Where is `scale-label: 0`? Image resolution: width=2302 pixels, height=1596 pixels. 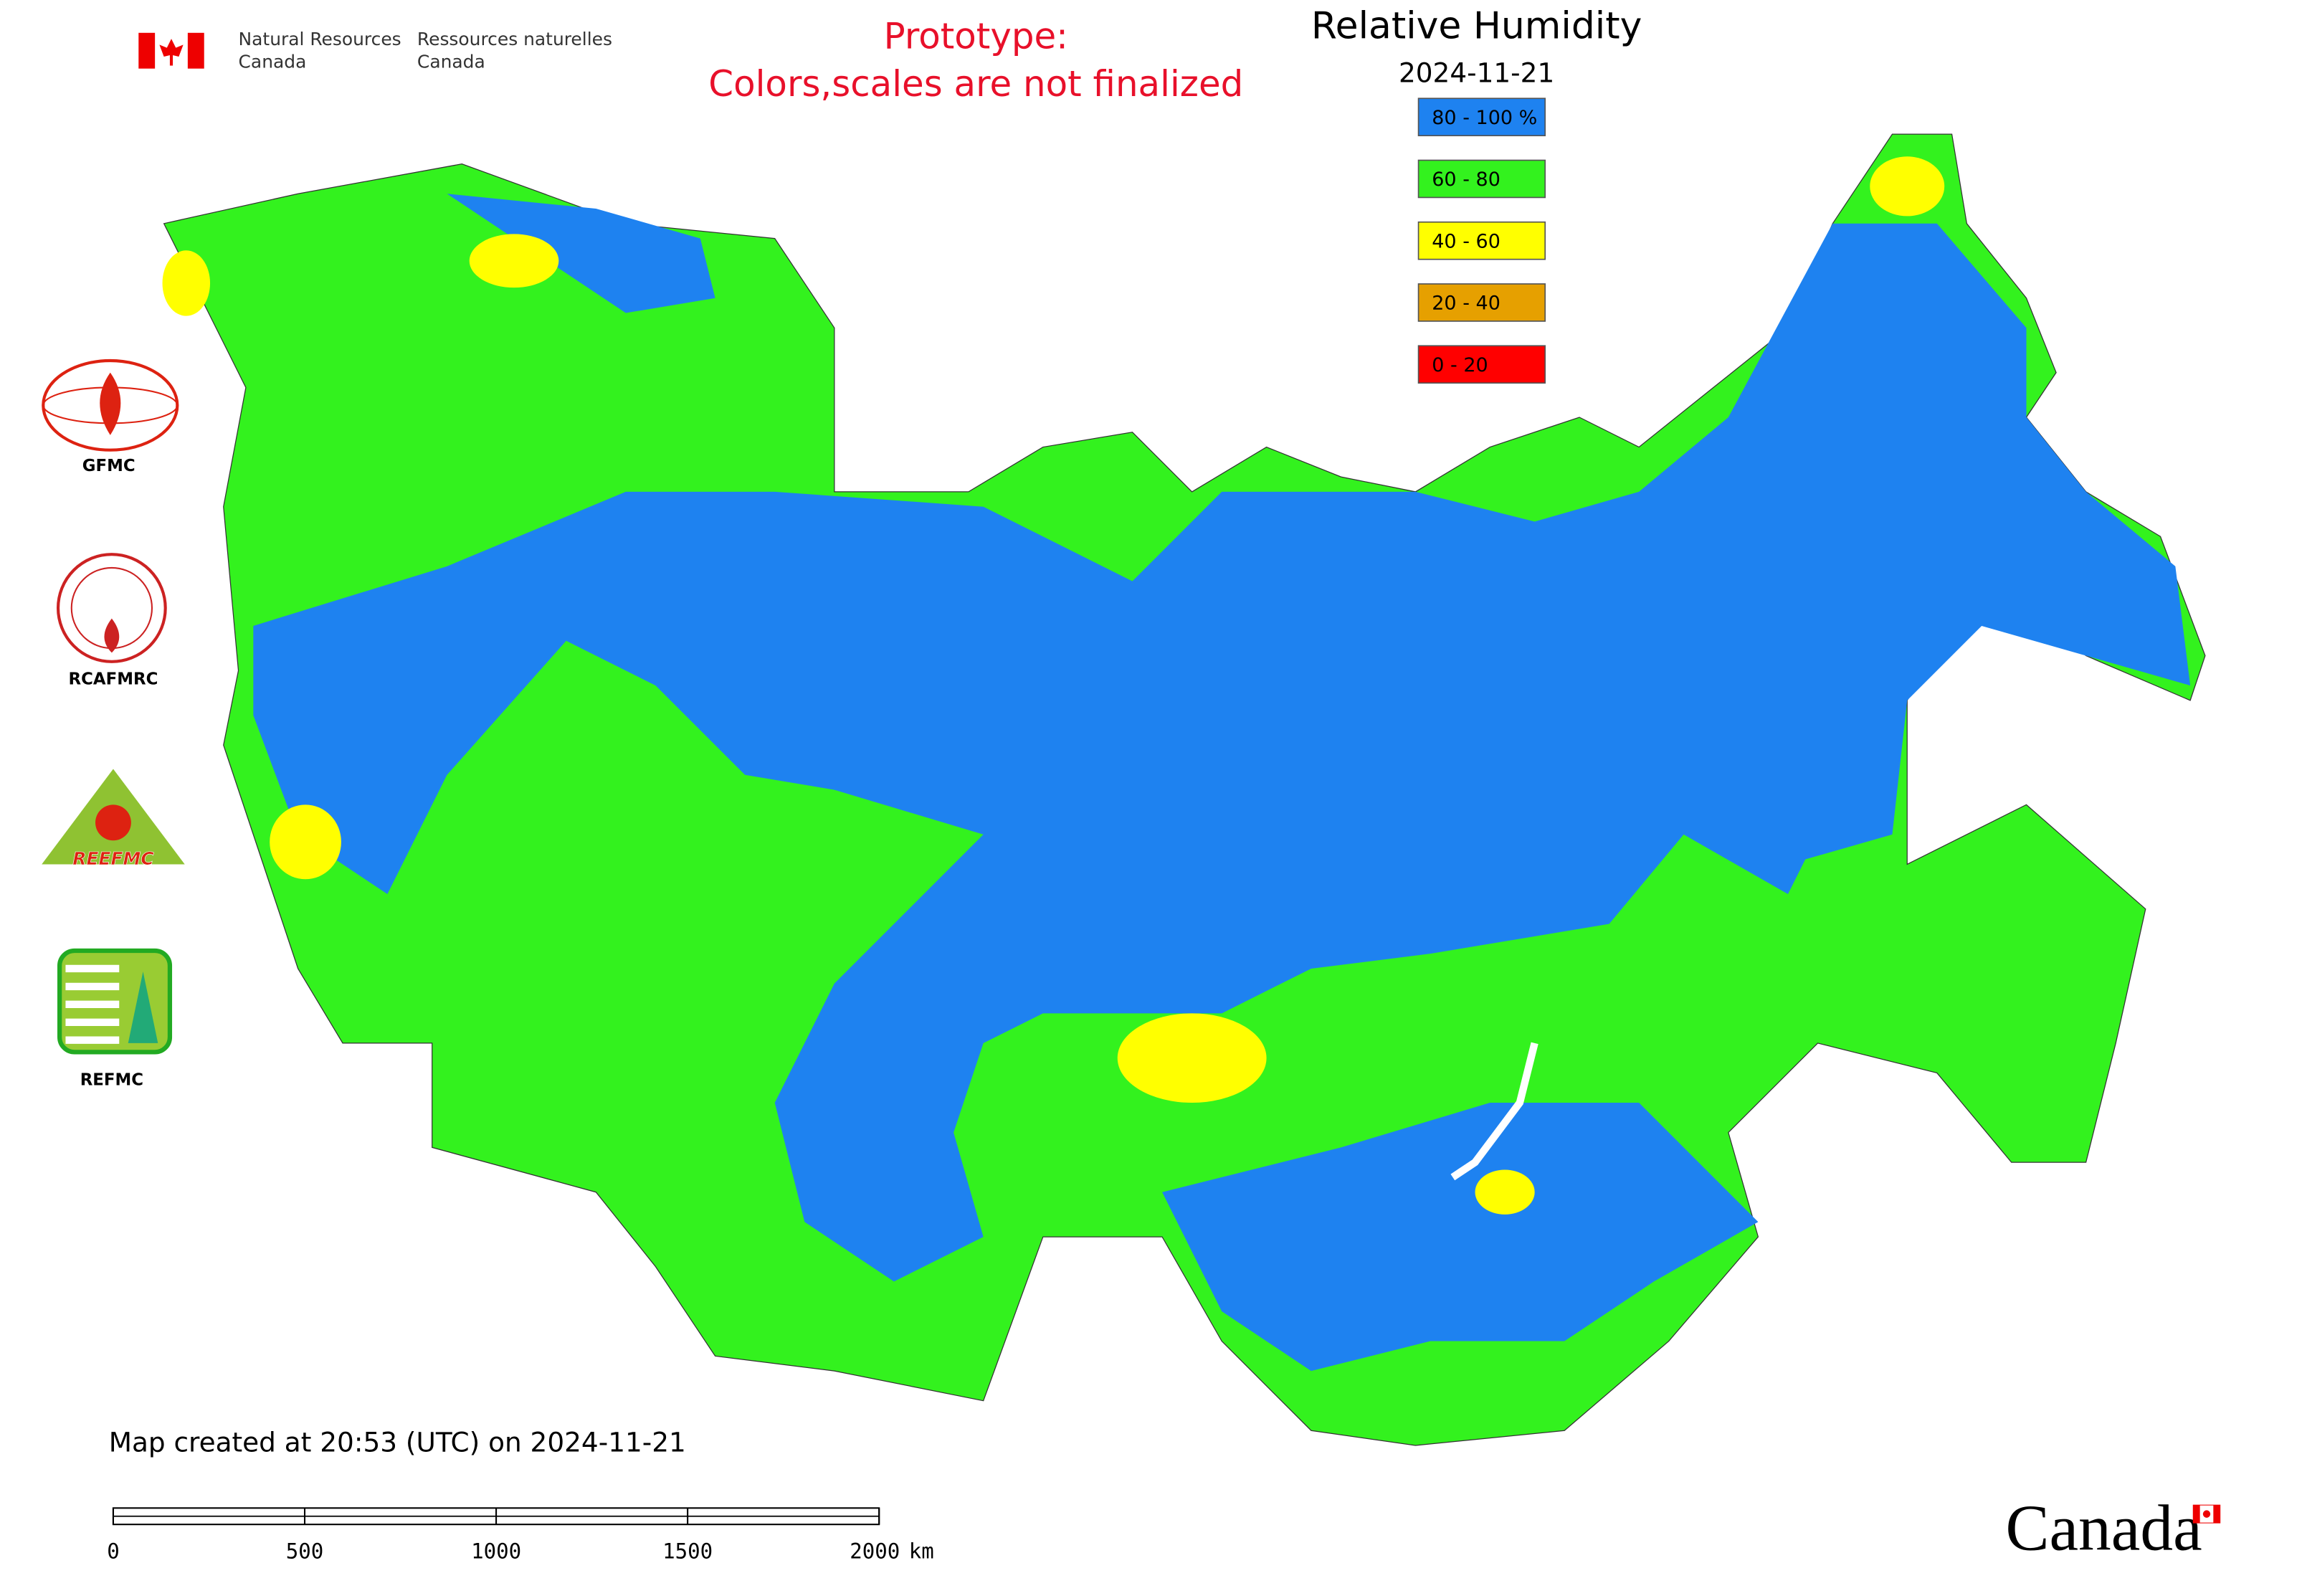 scale-label: 0 is located at coordinates (113, 1551).